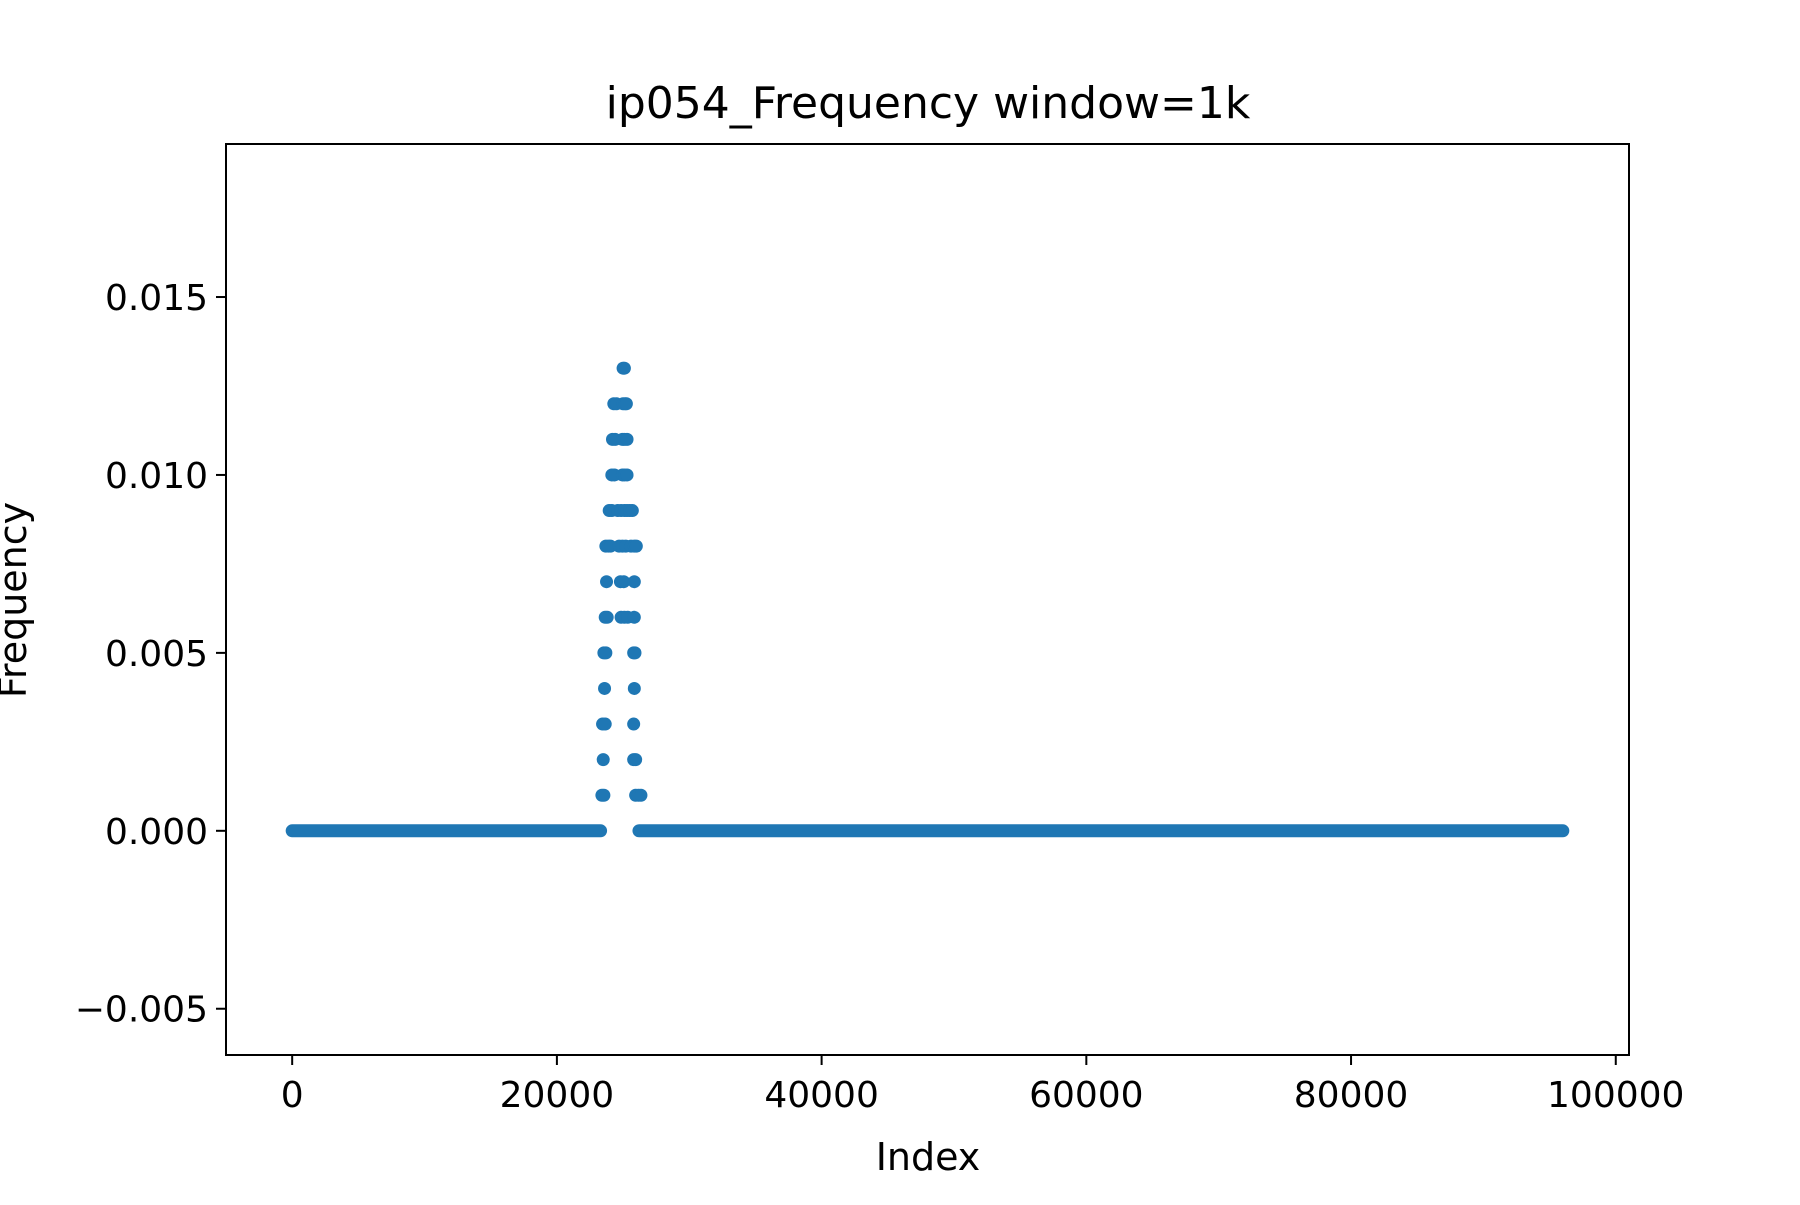 The image size is (1800, 1205). What do you see at coordinates (156, 654) in the screenshot?
I see `y-tick-label: 0.005` at bounding box center [156, 654].